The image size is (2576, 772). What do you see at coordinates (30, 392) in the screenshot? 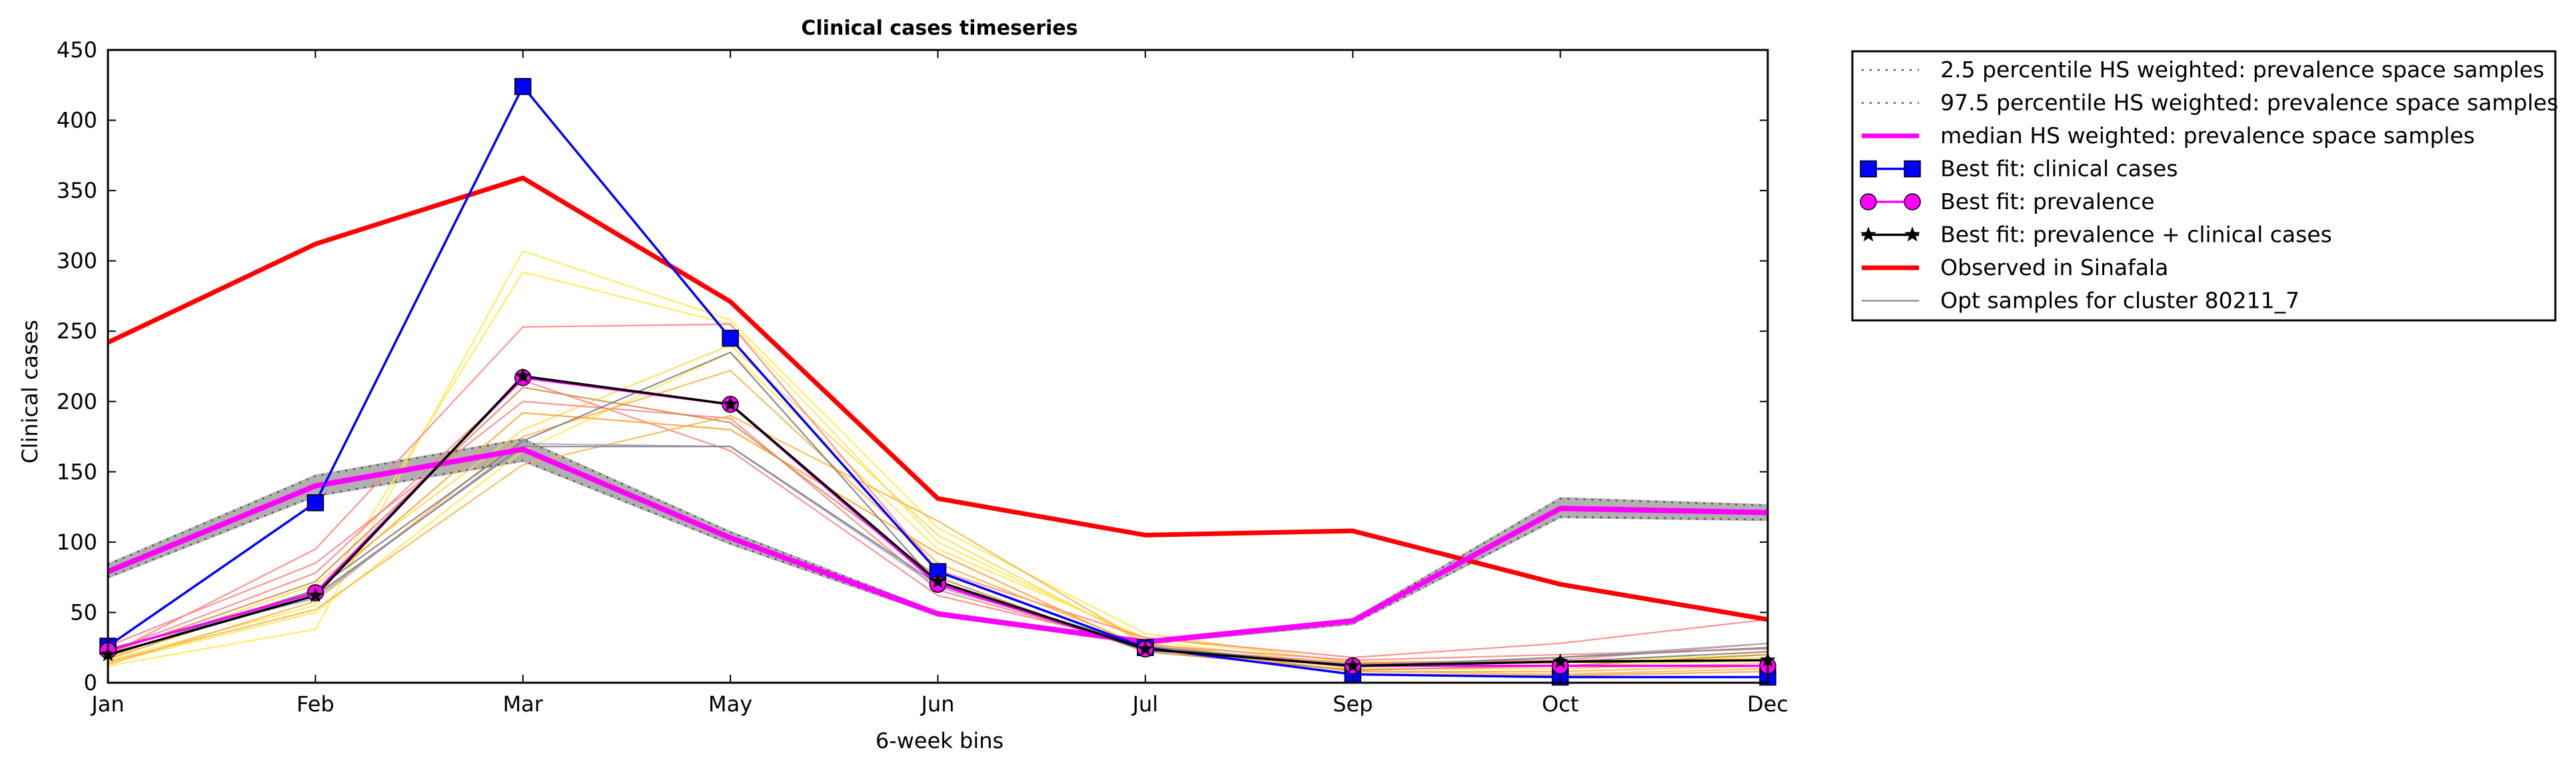
I see `y-axis-label: Clinical cases` at bounding box center [30, 392].